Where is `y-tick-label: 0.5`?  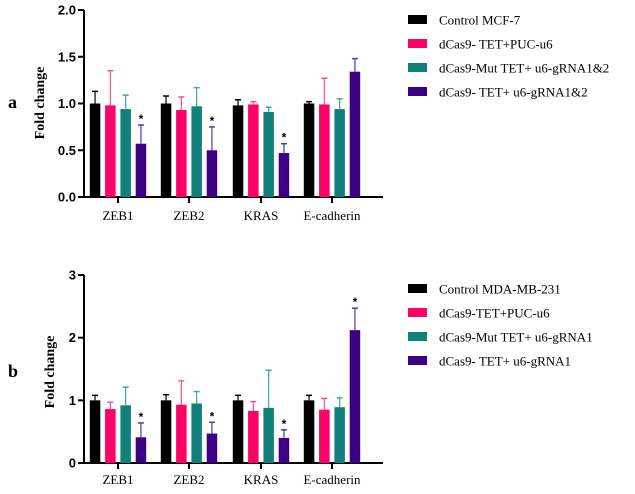 y-tick-label: 0.5 is located at coordinates (67, 150).